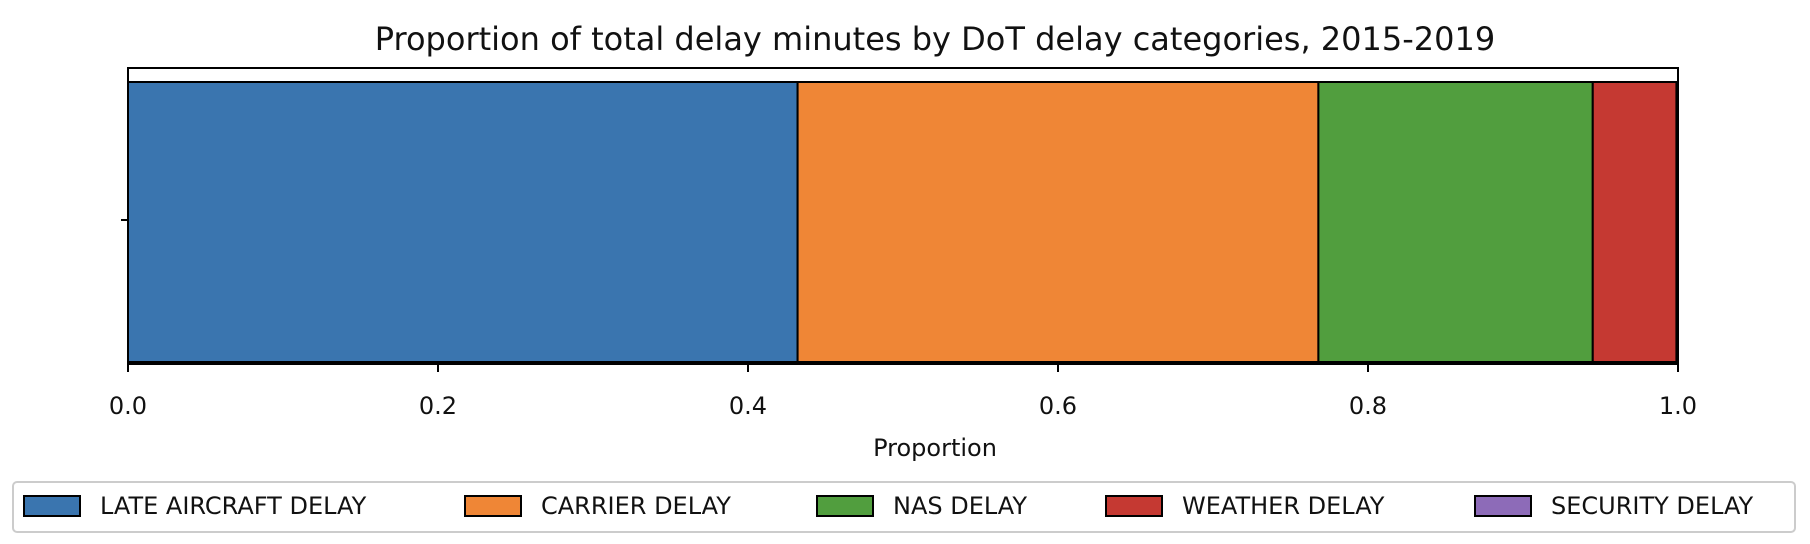  Describe the element at coordinates (935, 448) in the screenshot. I see `x-axis-label: Proportion` at that location.